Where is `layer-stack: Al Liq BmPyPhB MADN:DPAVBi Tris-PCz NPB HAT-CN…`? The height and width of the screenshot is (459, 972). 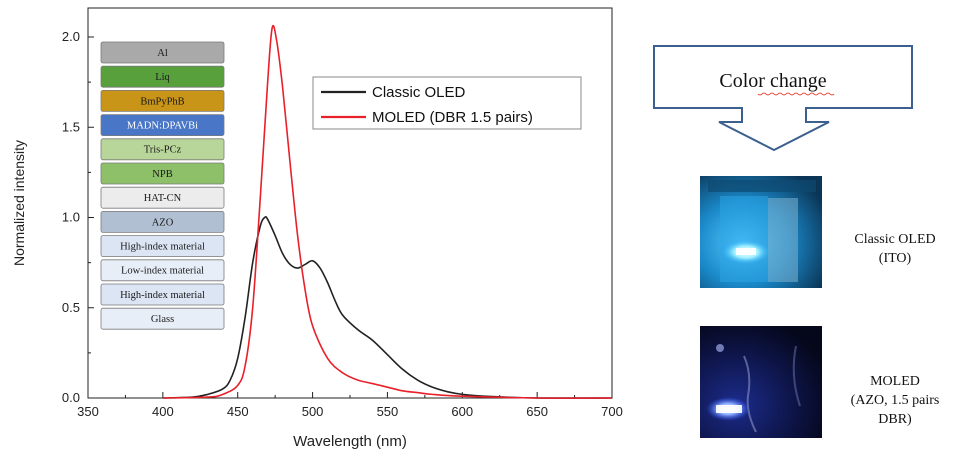 layer-stack: Al Liq BmPyPhB MADN:DPAVBi Tris-PCz NPB HAT-CN… is located at coordinates (162, 185).